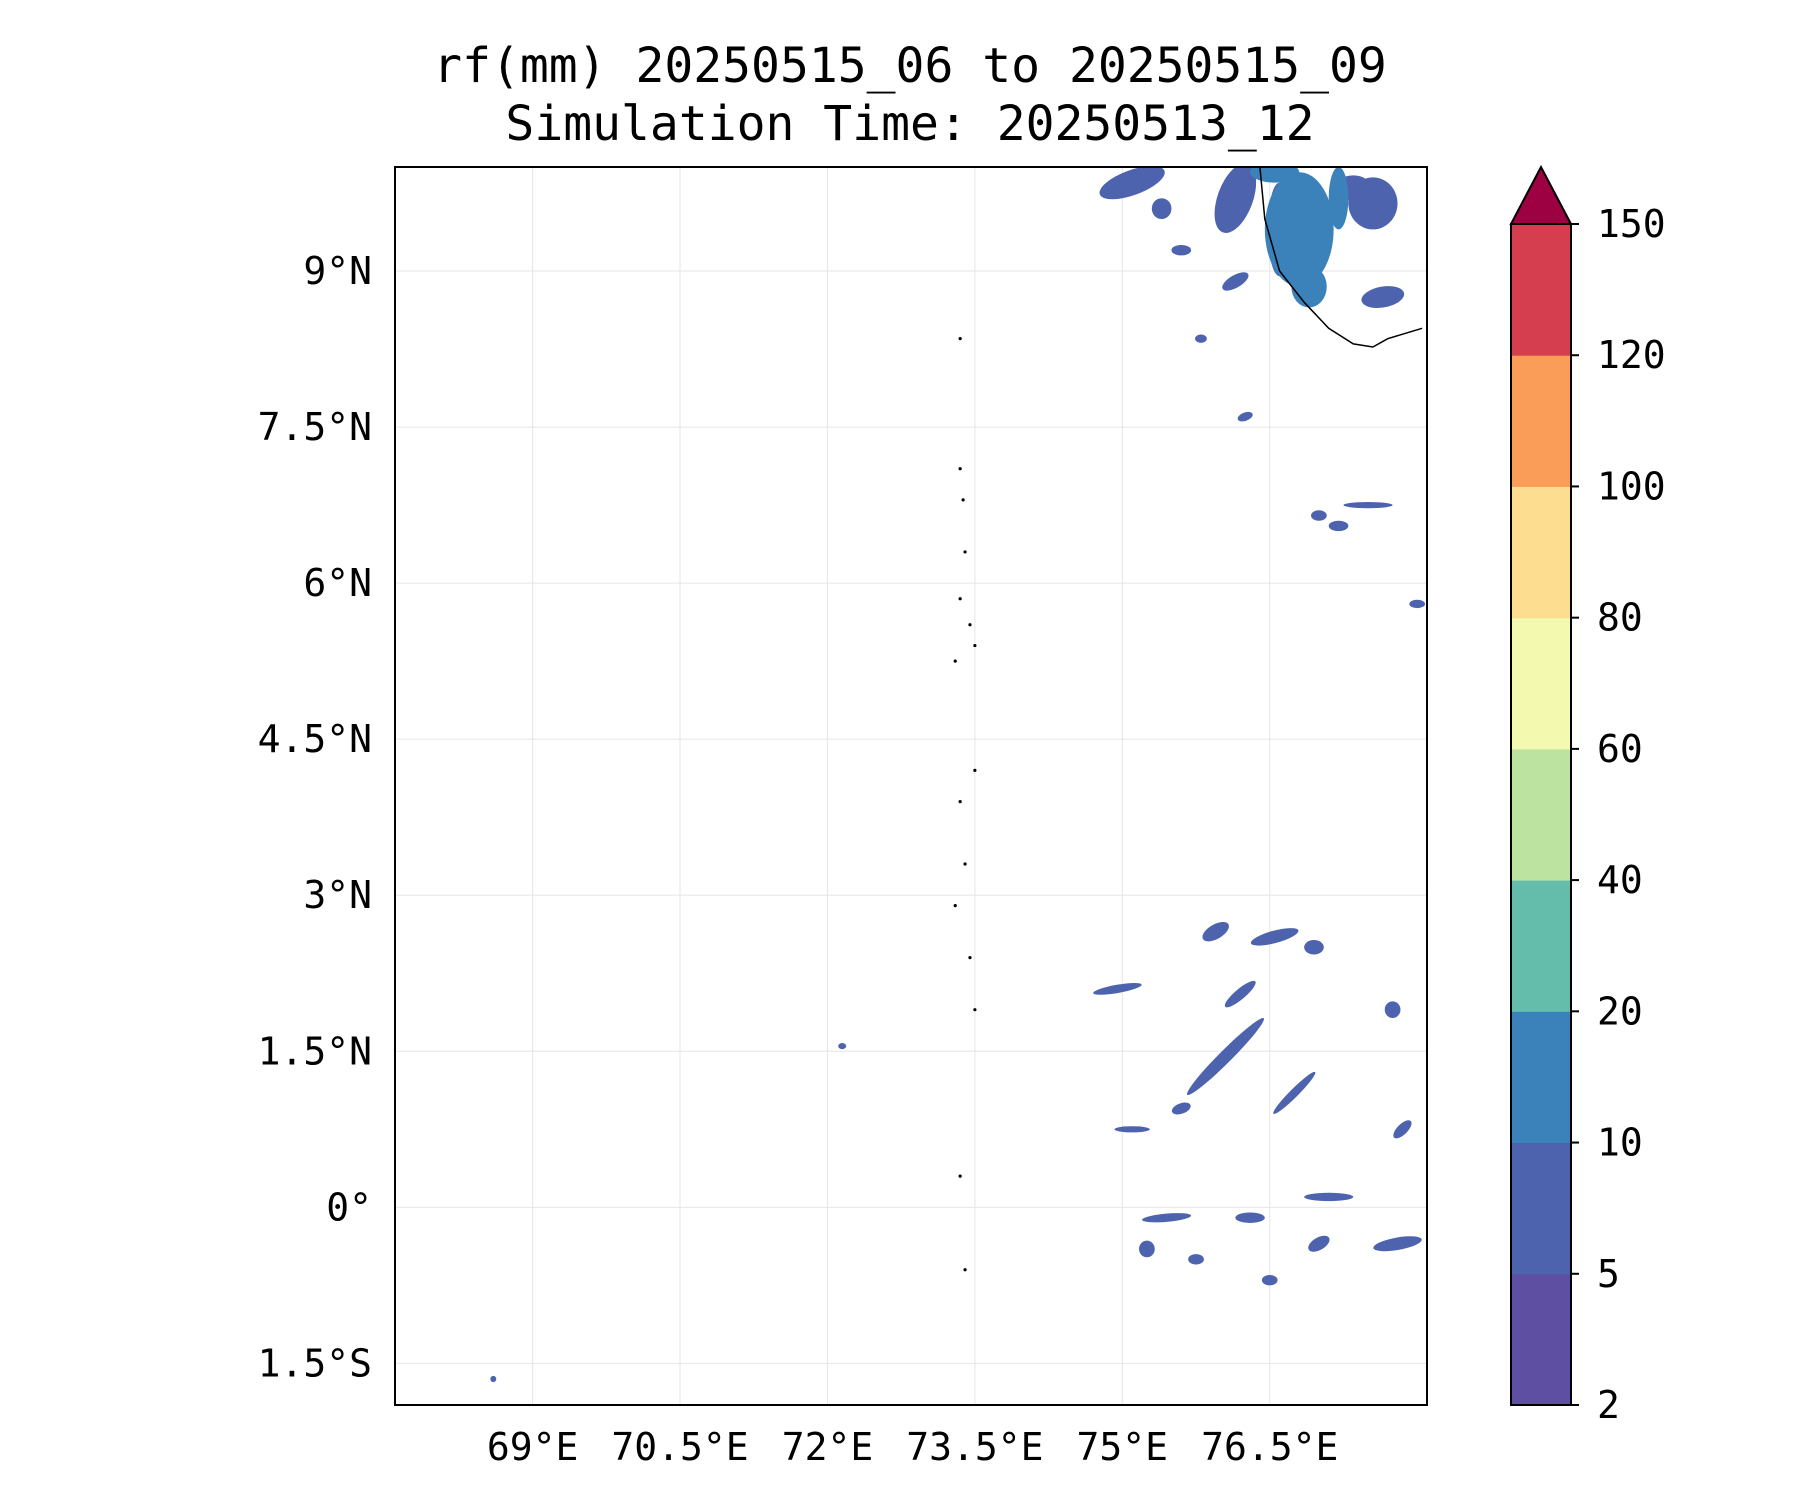 The image size is (1800, 1500). I want to click on longitude-axis: 69°E 70.5°E 72°E 73.5°E 75°E 76.5°E, so click(913, 1447).